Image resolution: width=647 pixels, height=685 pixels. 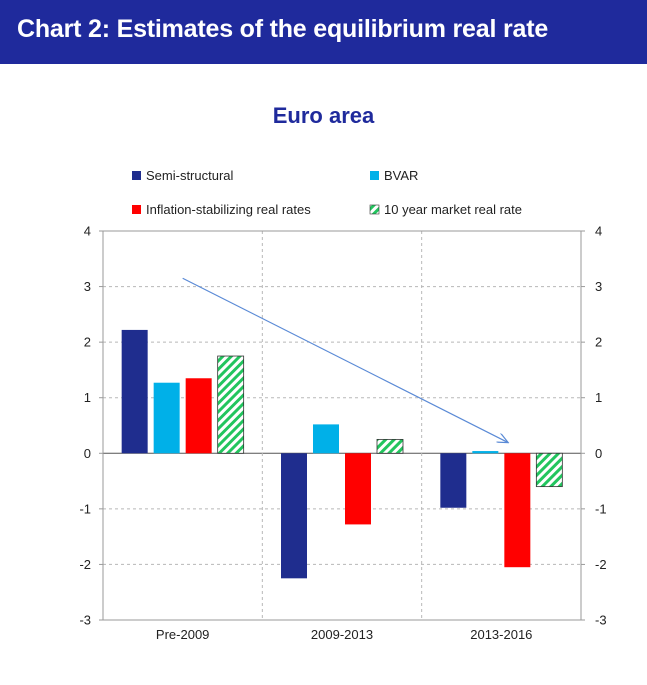 What do you see at coordinates (323, 115) in the screenshot?
I see `chart-title: Euro area` at bounding box center [323, 115].